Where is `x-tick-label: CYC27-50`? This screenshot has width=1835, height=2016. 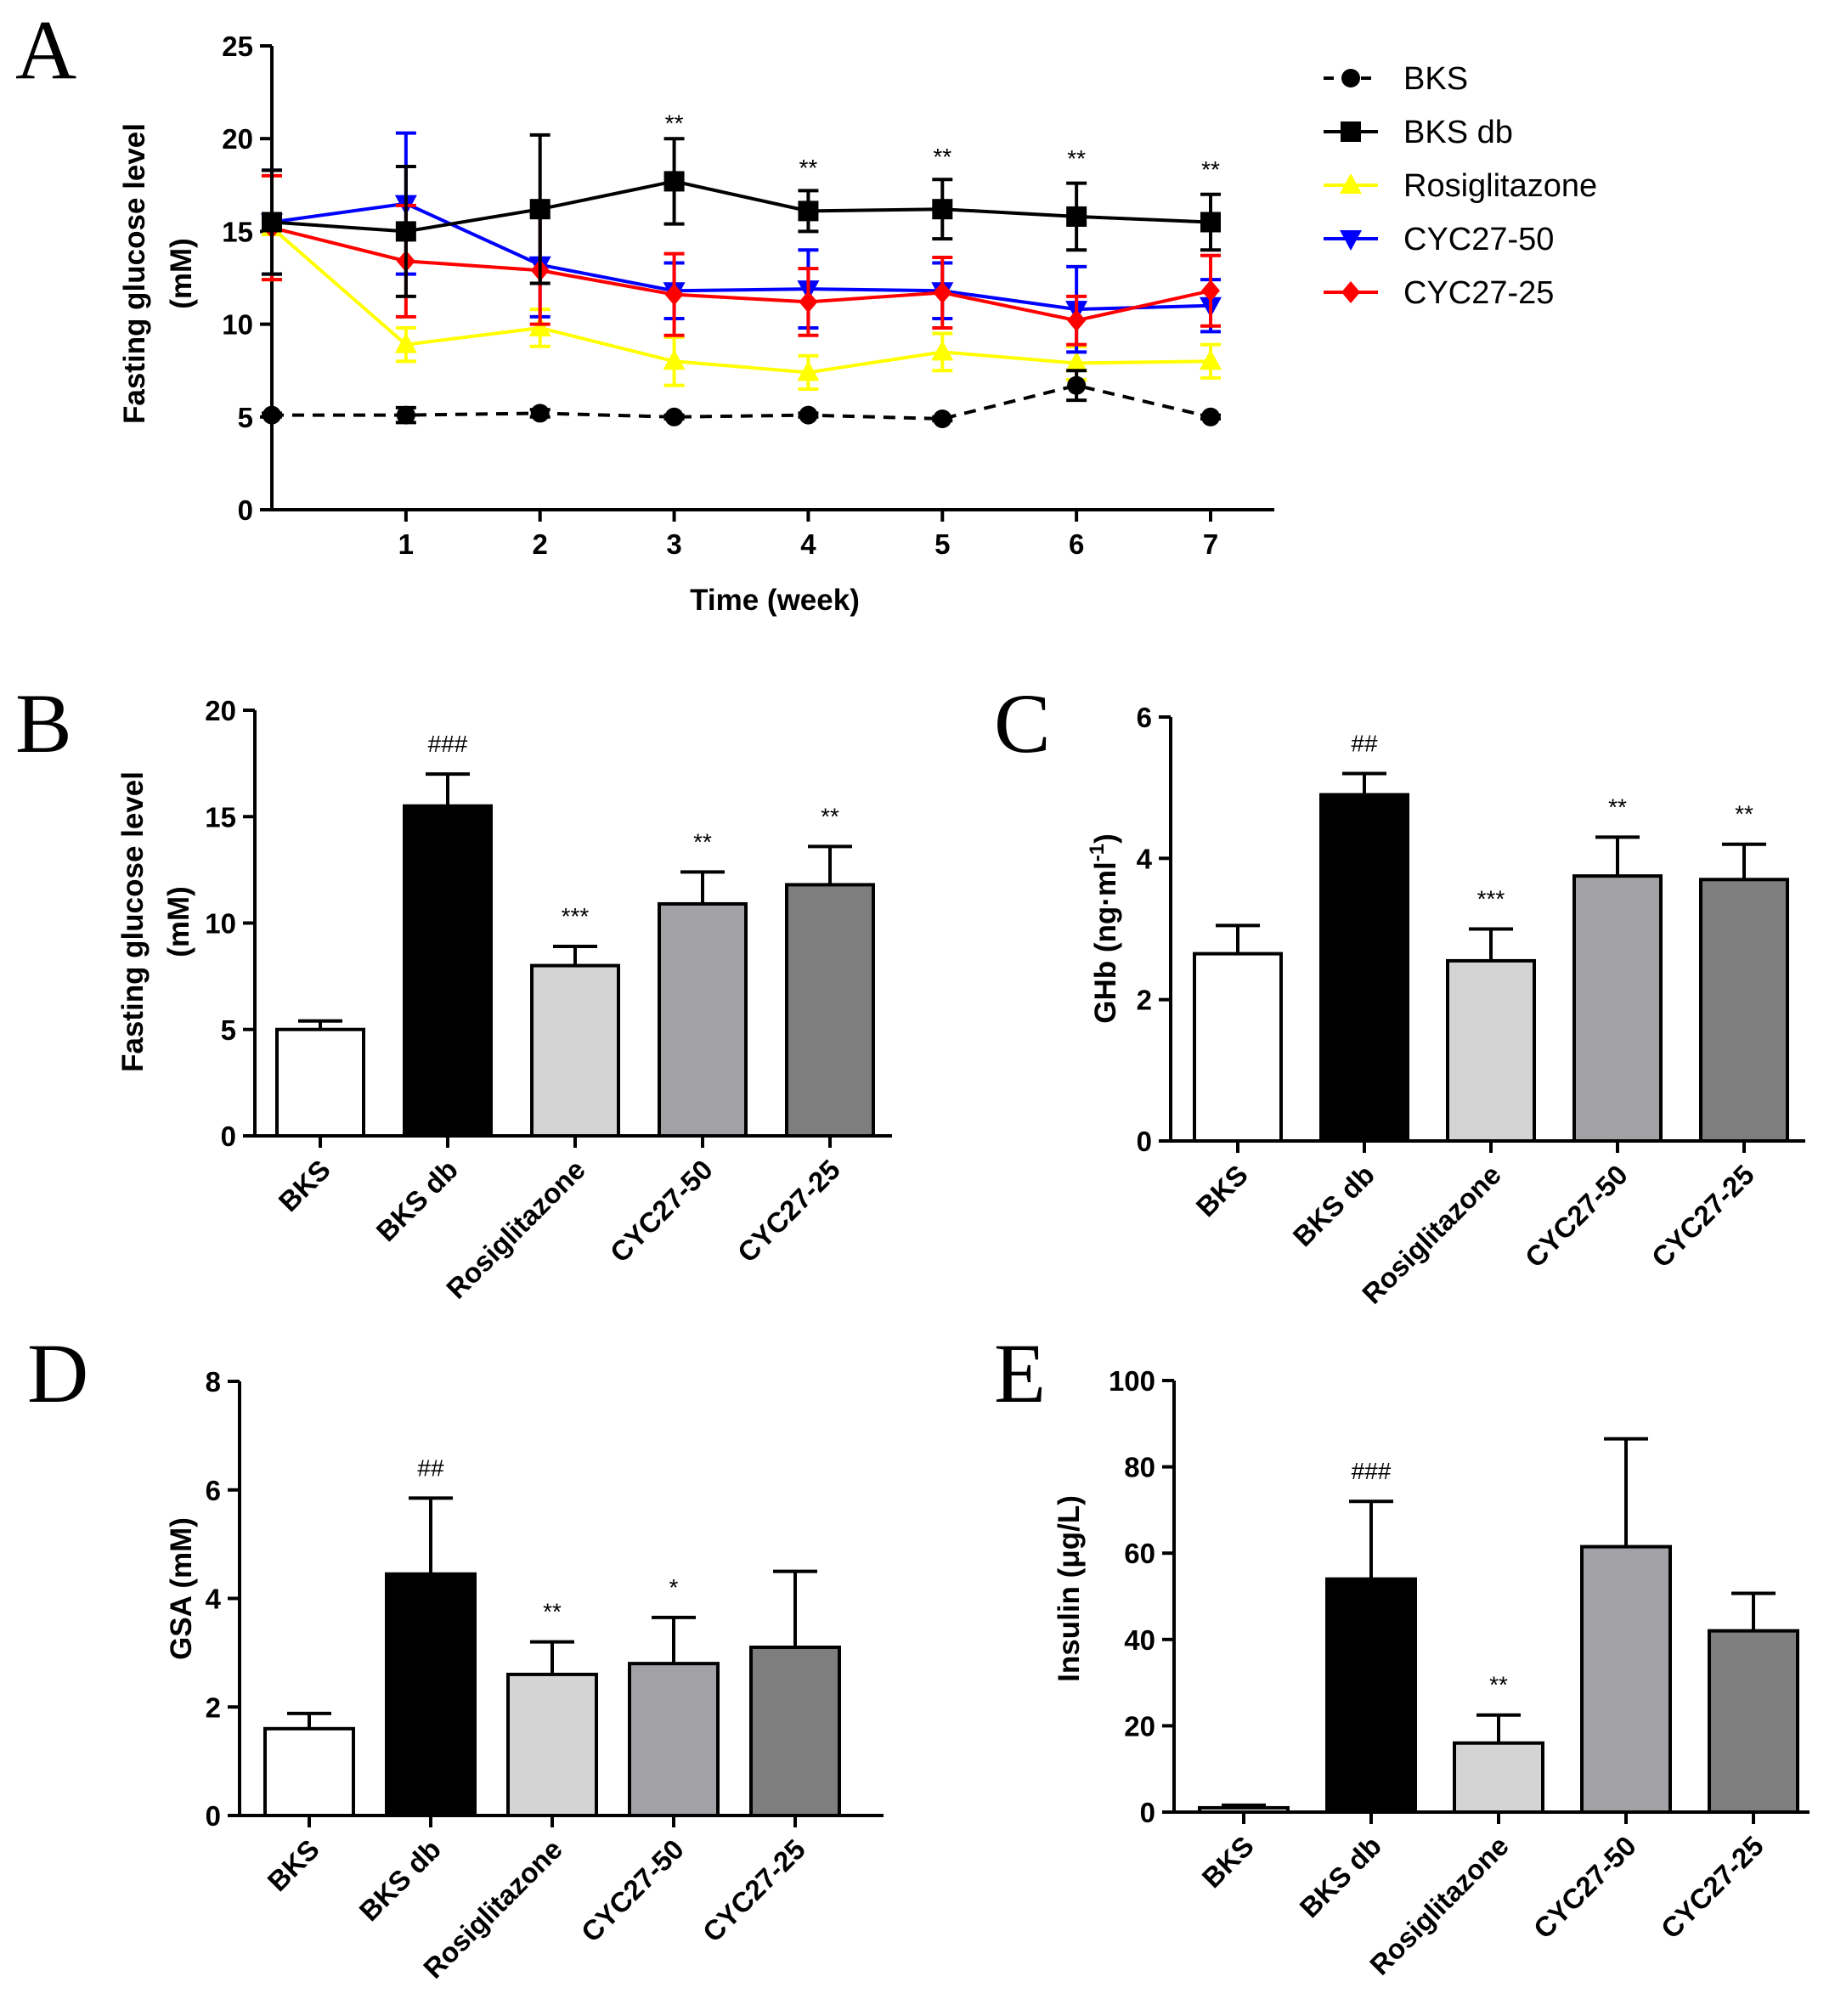
x-tick-label: CYC27-50 is located at coordinates (1577, 1216).